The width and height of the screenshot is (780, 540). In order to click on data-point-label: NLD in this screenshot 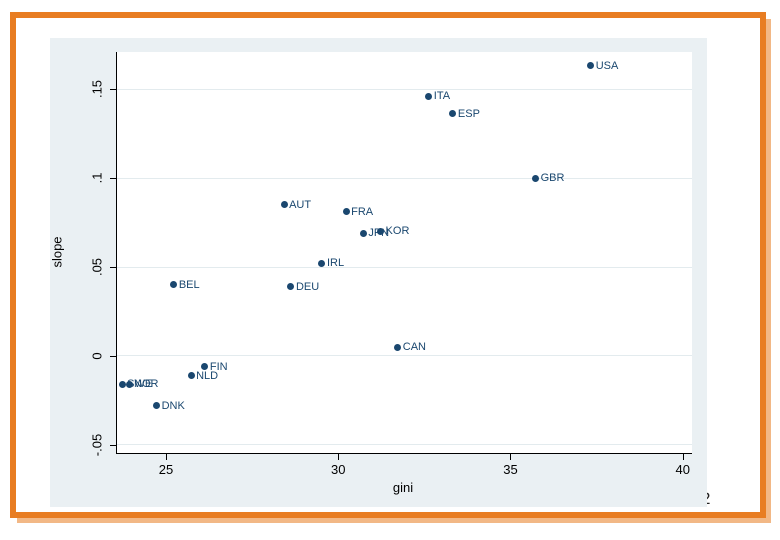, I will do `click(207, 375)`.